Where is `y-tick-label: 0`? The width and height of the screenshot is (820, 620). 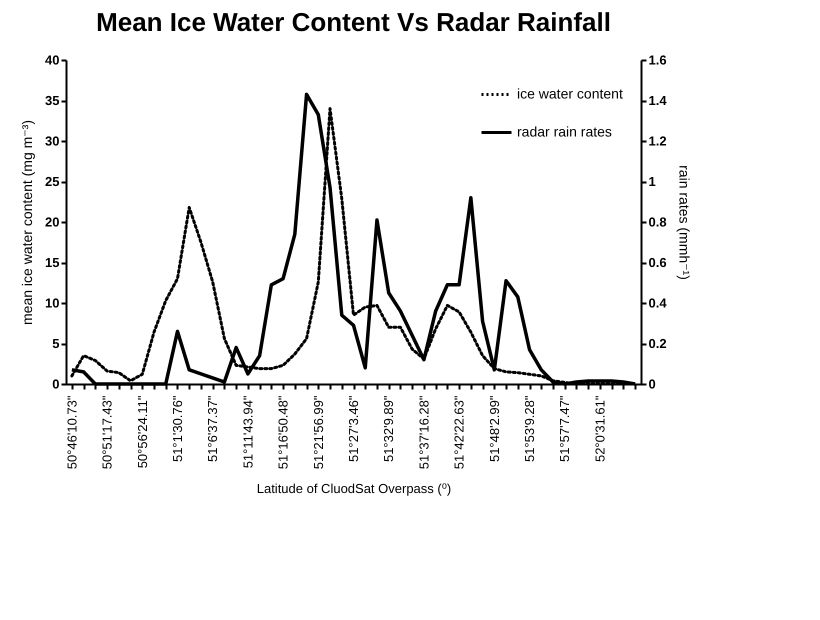
y-tick-label: 0 is located at coordinates (56, 384).